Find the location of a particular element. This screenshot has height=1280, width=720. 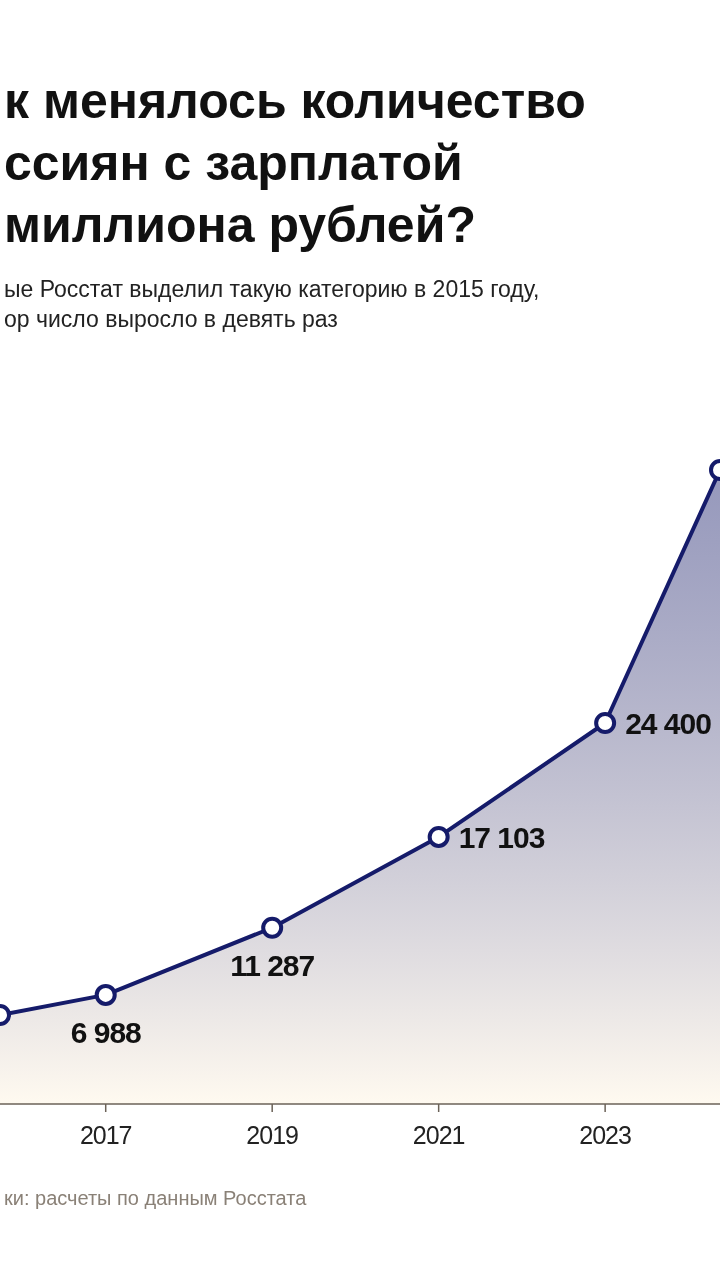

text: ки: расчеты по данным Росстата is located at coordinates (156, 1198).